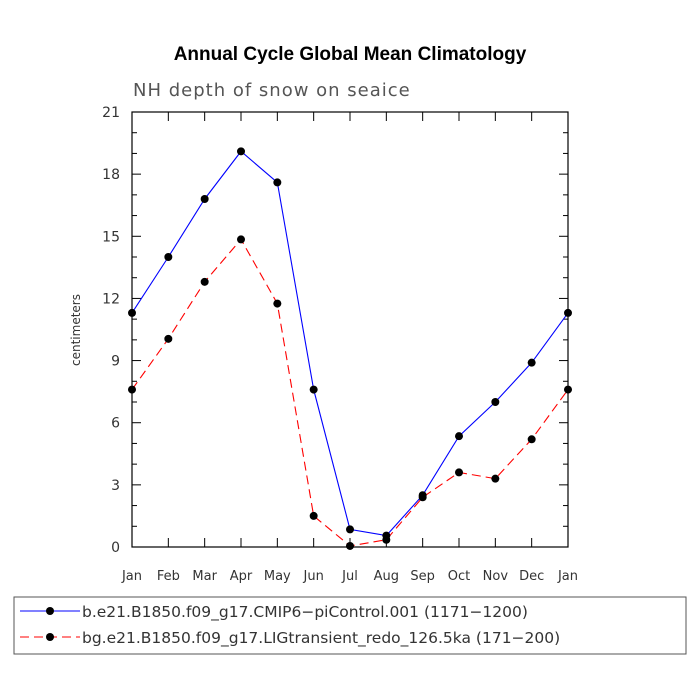 This screenshot has width=700, height=700. What do you see at coordinates (115, 362) in the screenshot?
I see `y-tick-label: 9` at bounding box center [115, 362].